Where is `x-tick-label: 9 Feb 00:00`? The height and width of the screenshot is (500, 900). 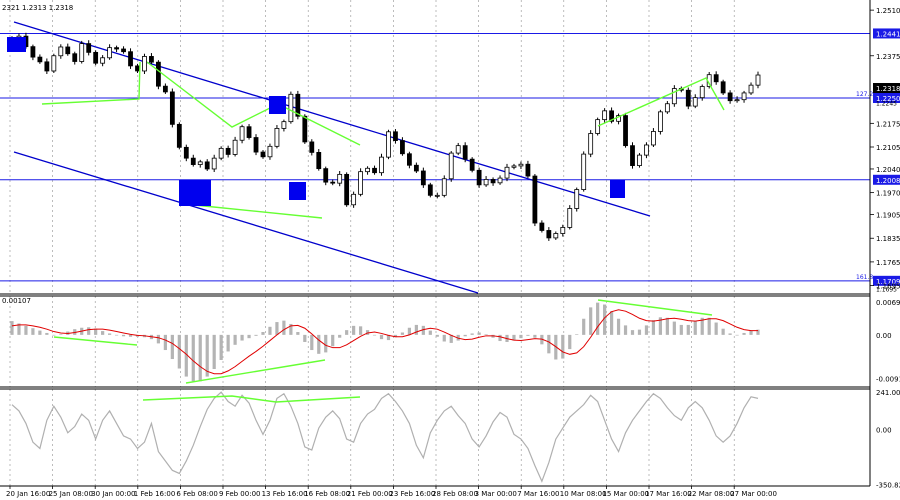 x-tick-label: 9 Feb 00:00 is located at coordinates (239, 494).